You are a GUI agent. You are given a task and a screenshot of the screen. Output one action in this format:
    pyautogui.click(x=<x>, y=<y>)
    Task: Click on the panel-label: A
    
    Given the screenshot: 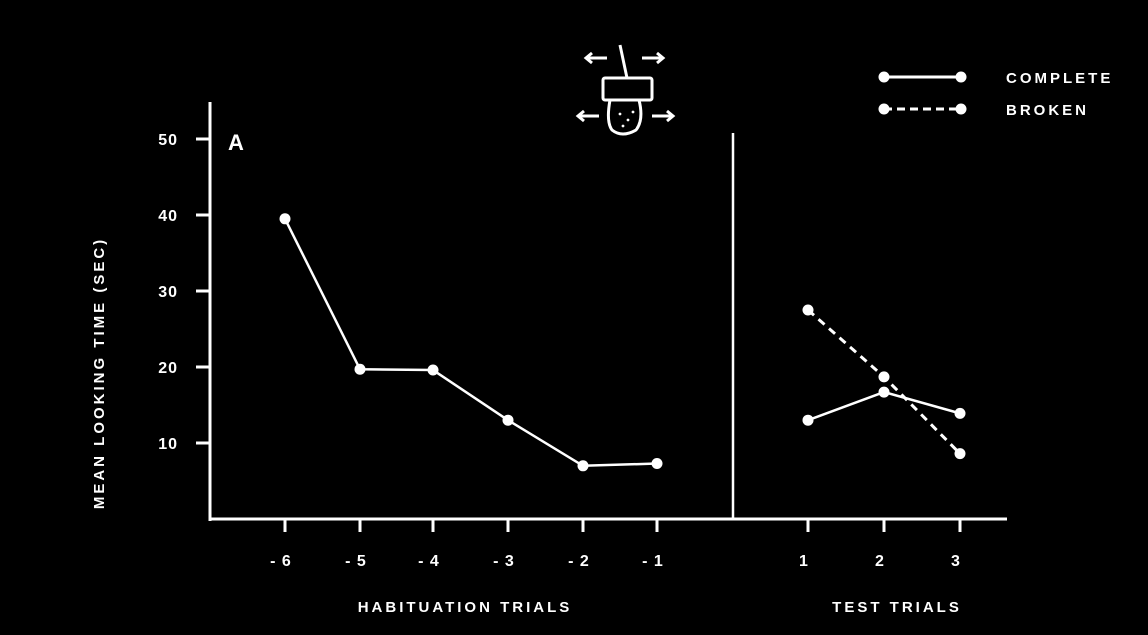 What is the action you would take?
    pyautogui.click(x=236, y=142)
    